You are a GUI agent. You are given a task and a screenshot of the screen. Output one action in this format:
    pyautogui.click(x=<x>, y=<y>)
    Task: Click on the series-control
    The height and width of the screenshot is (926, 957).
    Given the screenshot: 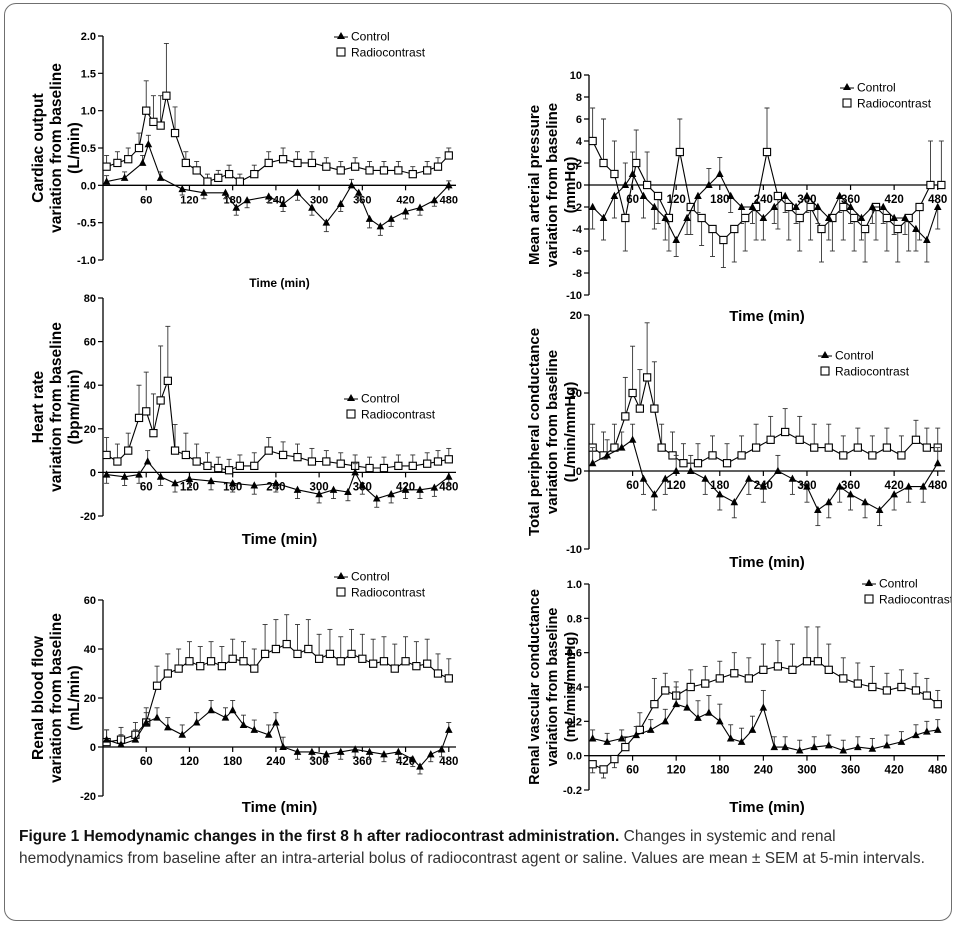 What is the action you would take?
    pyautogui.click(x=277, y=479)
    